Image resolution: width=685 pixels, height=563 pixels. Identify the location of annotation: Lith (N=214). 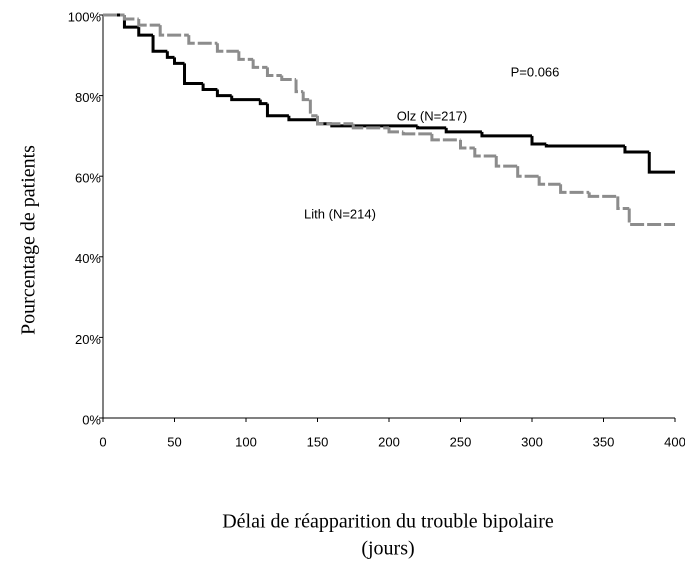
(340, 213).